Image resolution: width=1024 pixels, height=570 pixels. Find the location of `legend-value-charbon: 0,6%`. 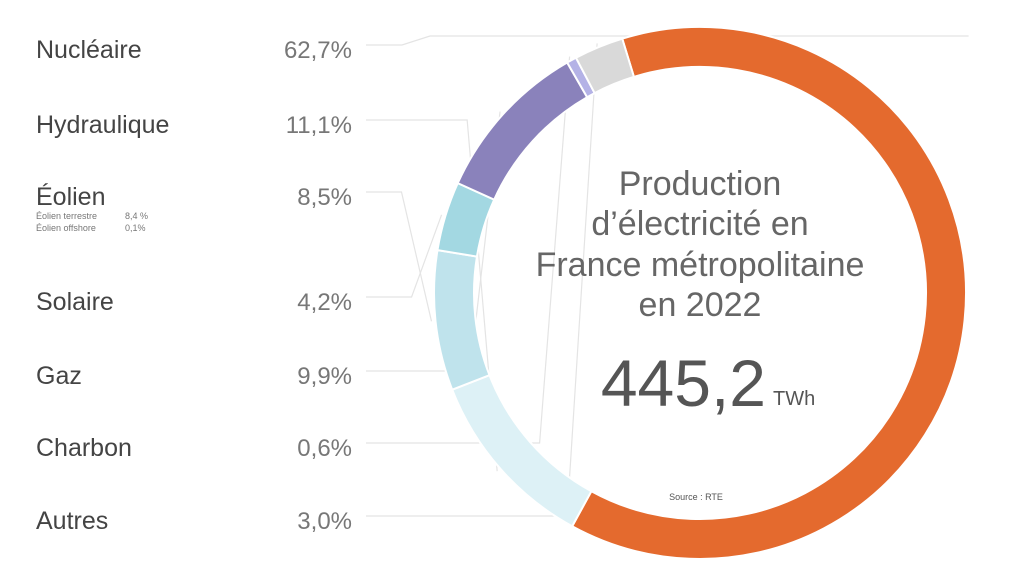

legend-value-charbon: 0,6% is located at coordinates (324, 448).